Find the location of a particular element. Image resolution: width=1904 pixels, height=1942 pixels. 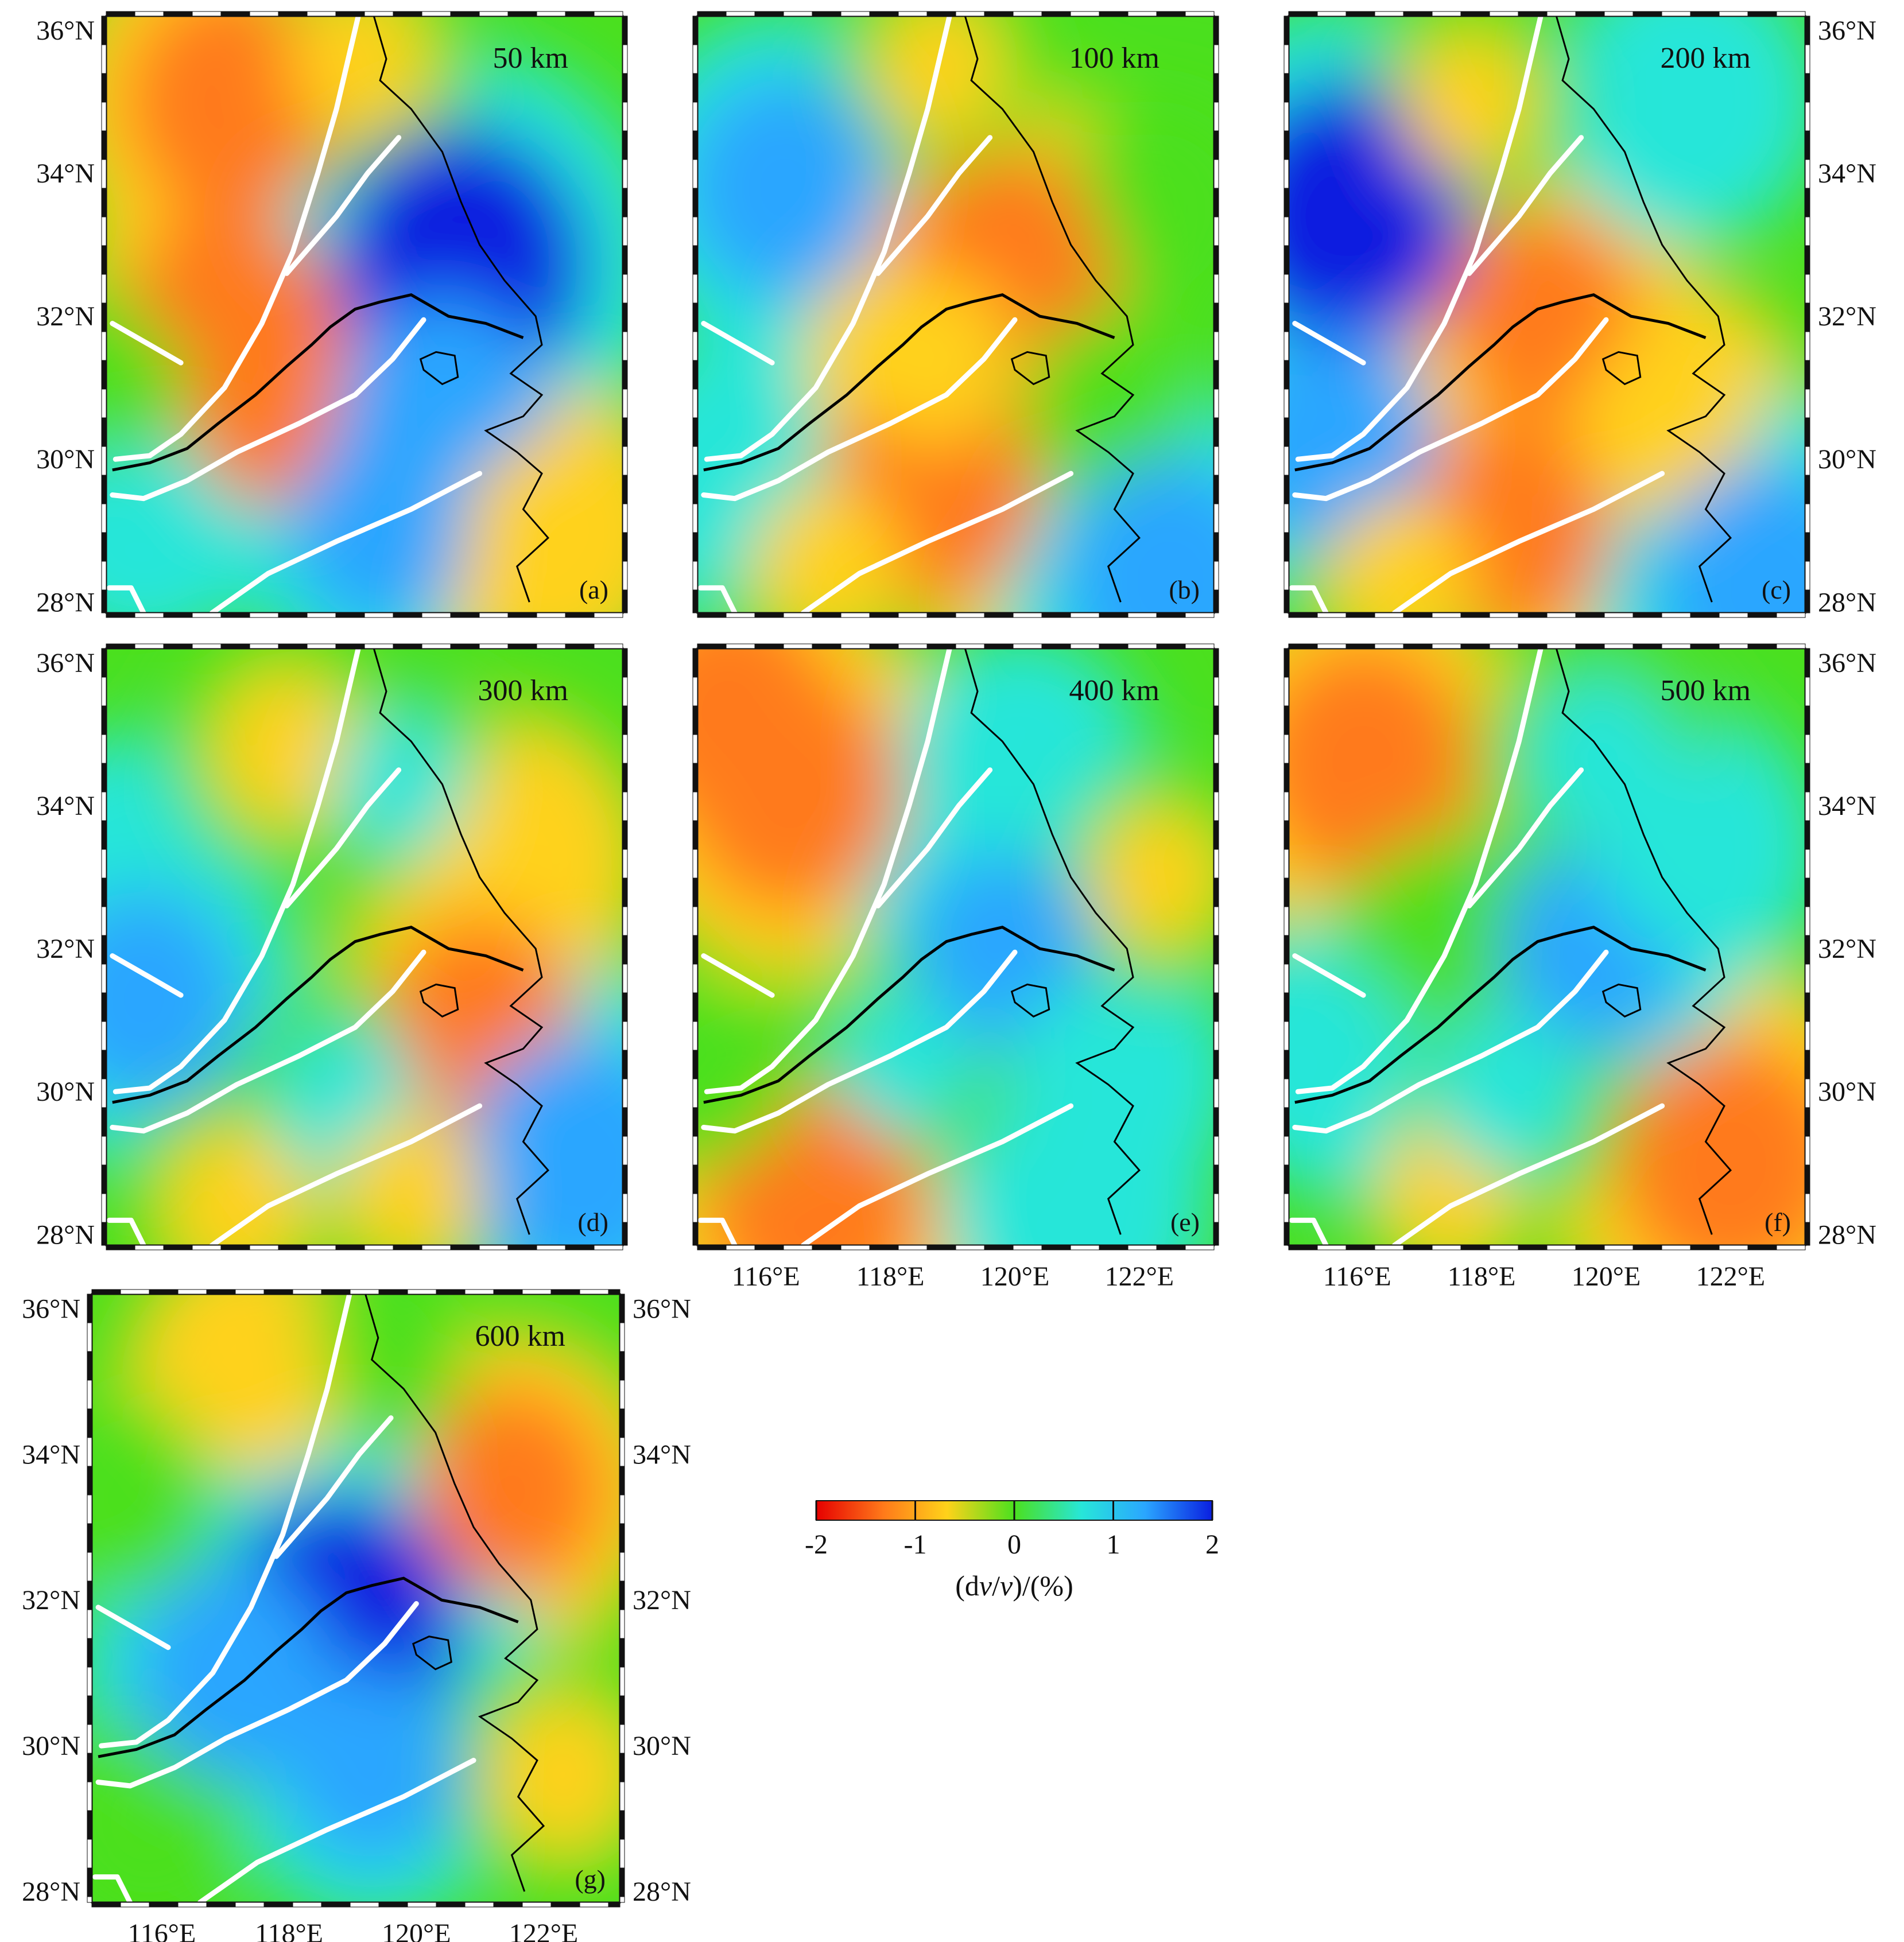

panel-a: 50 km (a) 36°N 34°N 32°N 30°N 28°N is located at coordinates (332, 314).